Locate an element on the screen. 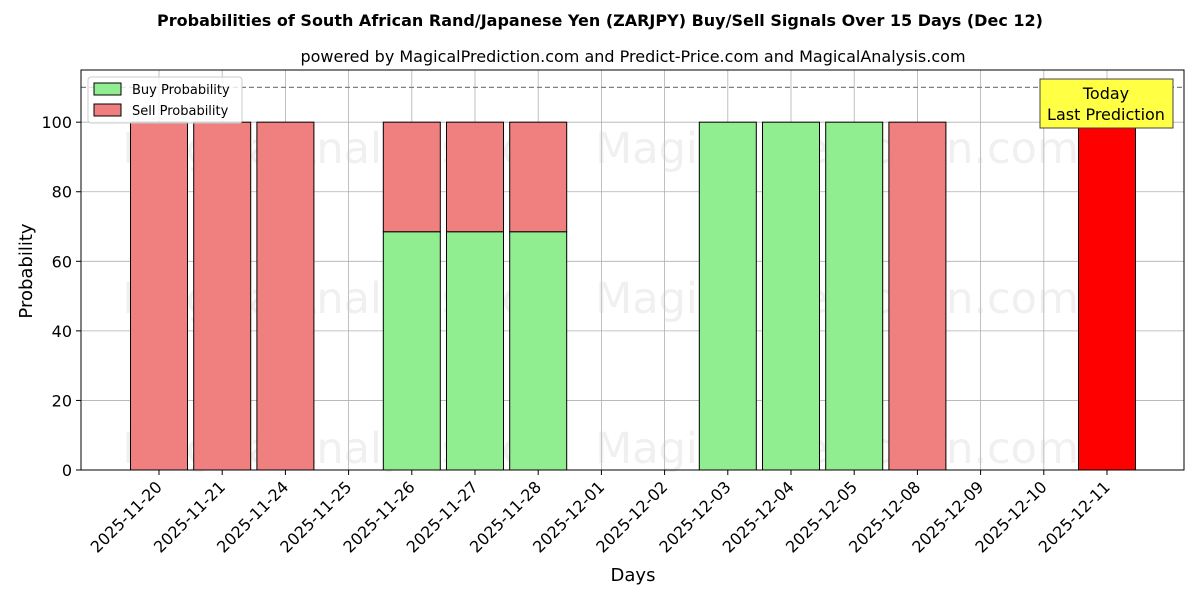  legend-box is located at coordinates (165, 100).